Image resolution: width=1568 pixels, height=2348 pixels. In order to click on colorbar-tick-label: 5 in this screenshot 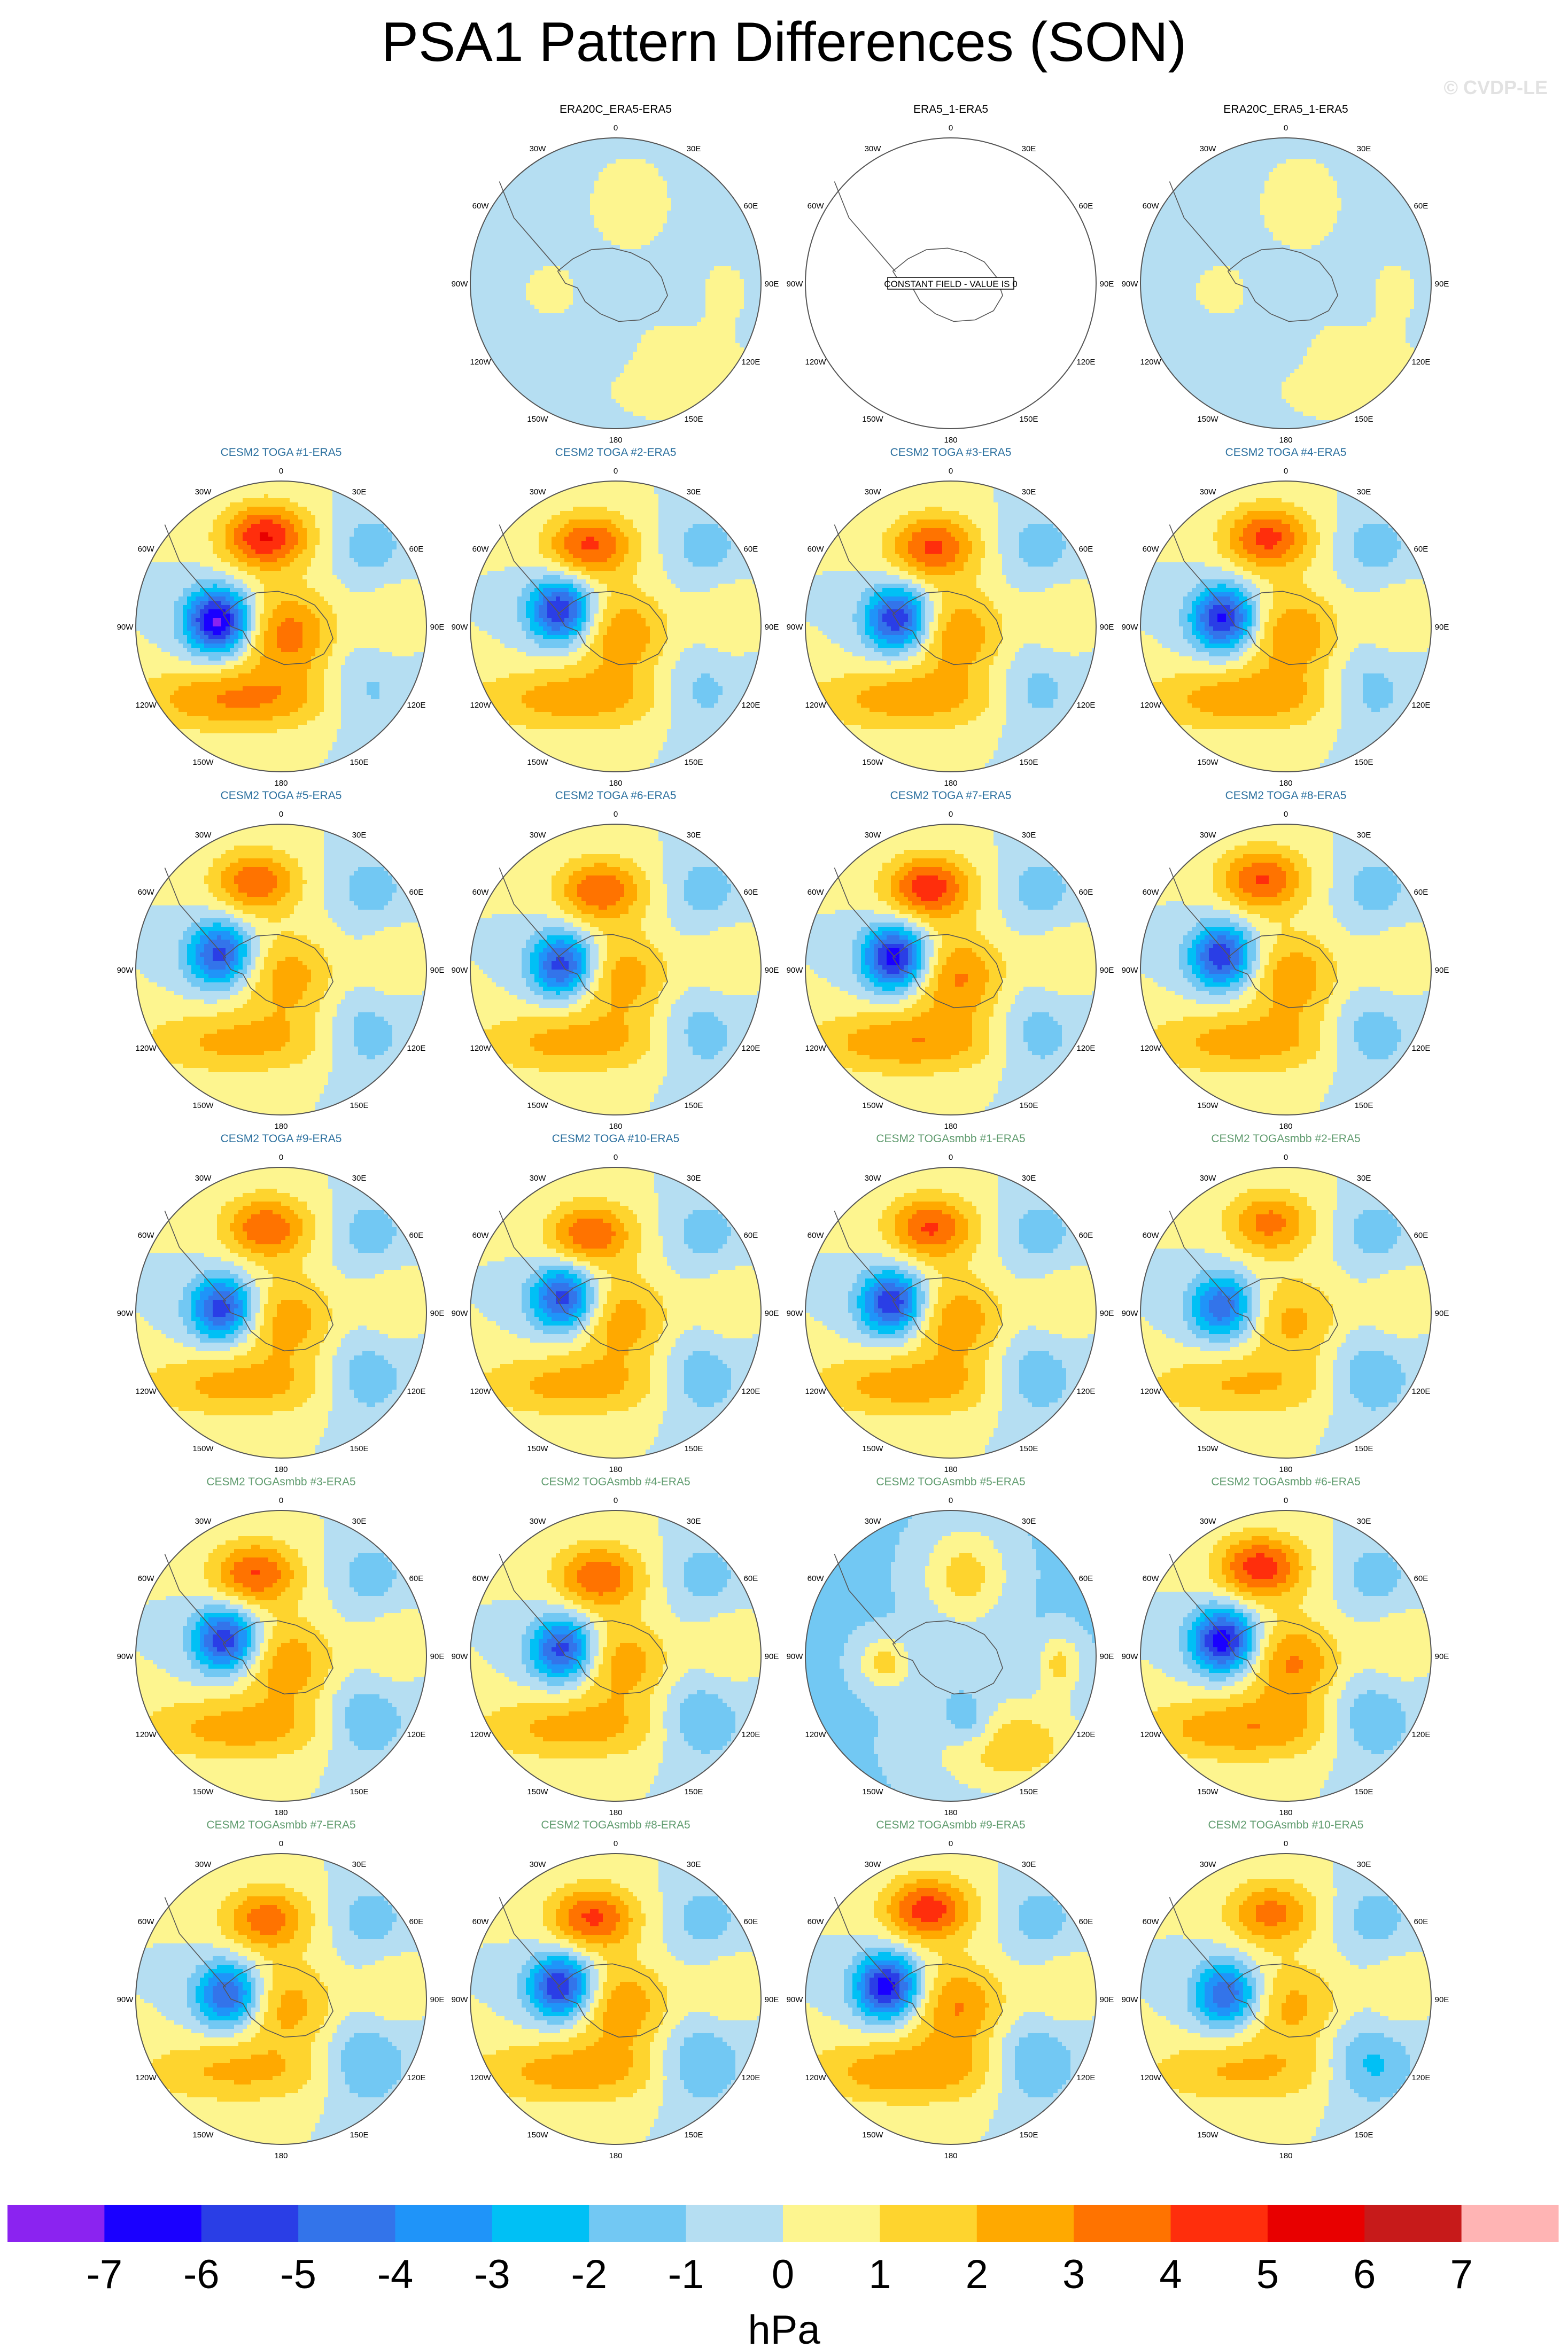, I will do `click(1268, 2274)`.